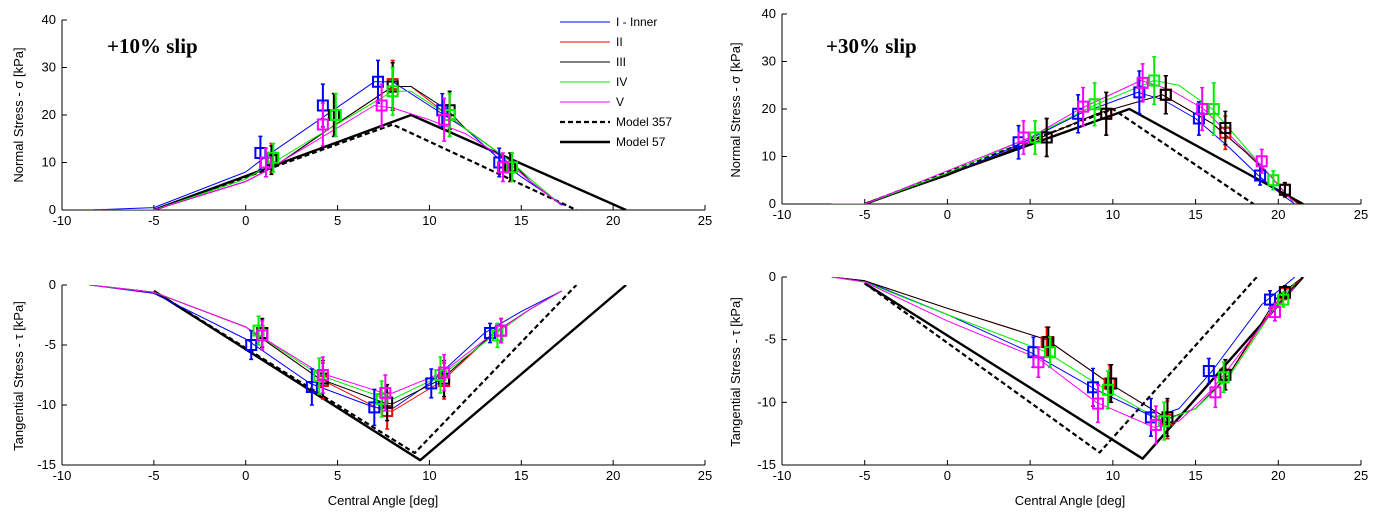 Image resolution: width=1383 pixels, height=516 pixels. What do you see at coordinates (769, 61) in the screenshot?
I see `y-tick-label: 30` at bounding box center [769, 61].